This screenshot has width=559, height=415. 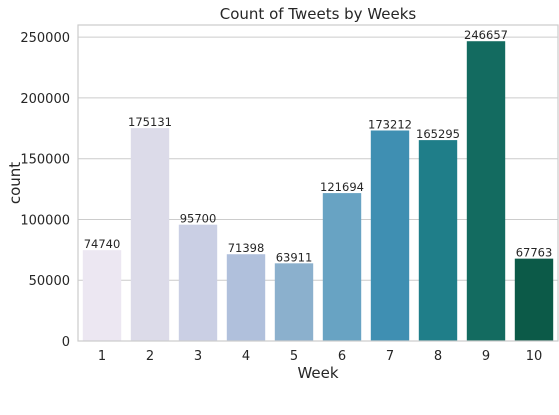 What do you see at coordinates (317, 373) in the screenshot?
I see `x-axis-label: Week` at bounding box center [317, 373].